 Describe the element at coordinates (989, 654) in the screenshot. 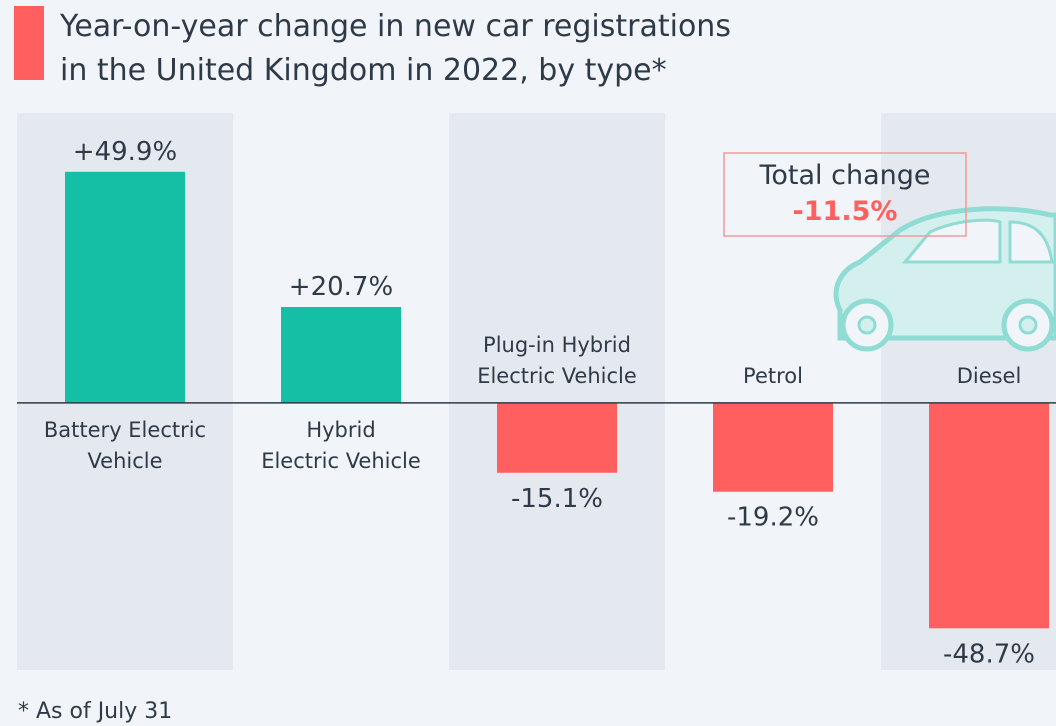

I see `value-label: -48.7%` at that location.